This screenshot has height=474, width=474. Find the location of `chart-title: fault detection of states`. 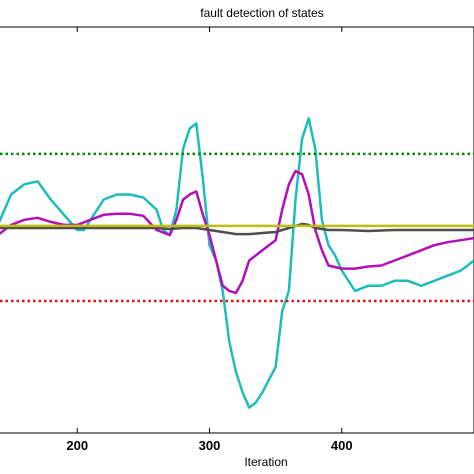

chart-title: fault detection of states is located at coordinates (261, 13).